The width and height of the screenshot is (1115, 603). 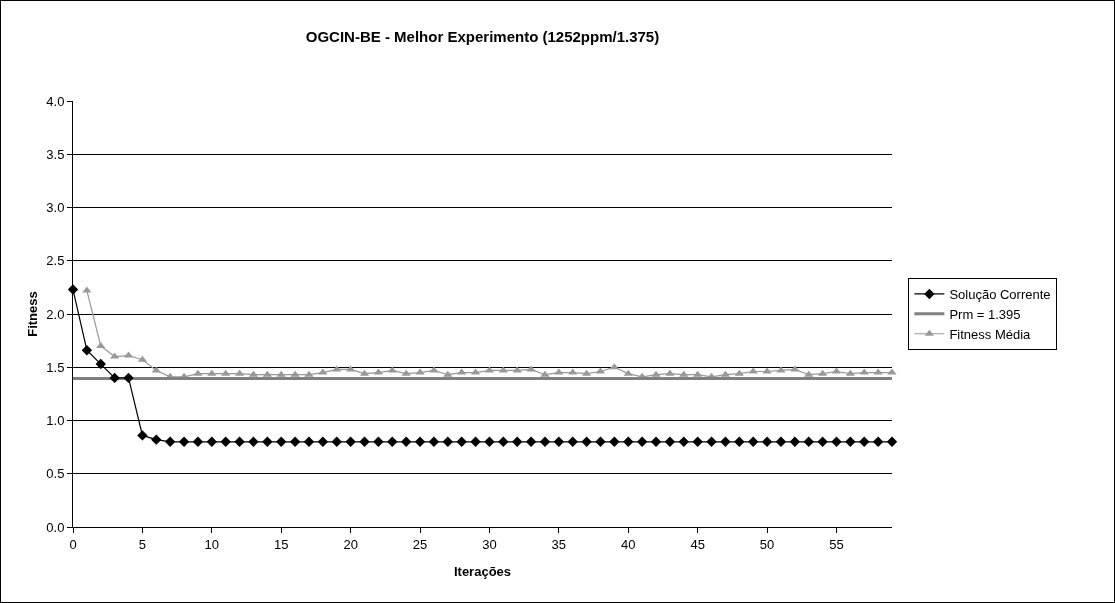 What do you see at coordinates (767, 544) in the screenshot?
I see `x-tick-label: 50` at bounding box center [767, 544].